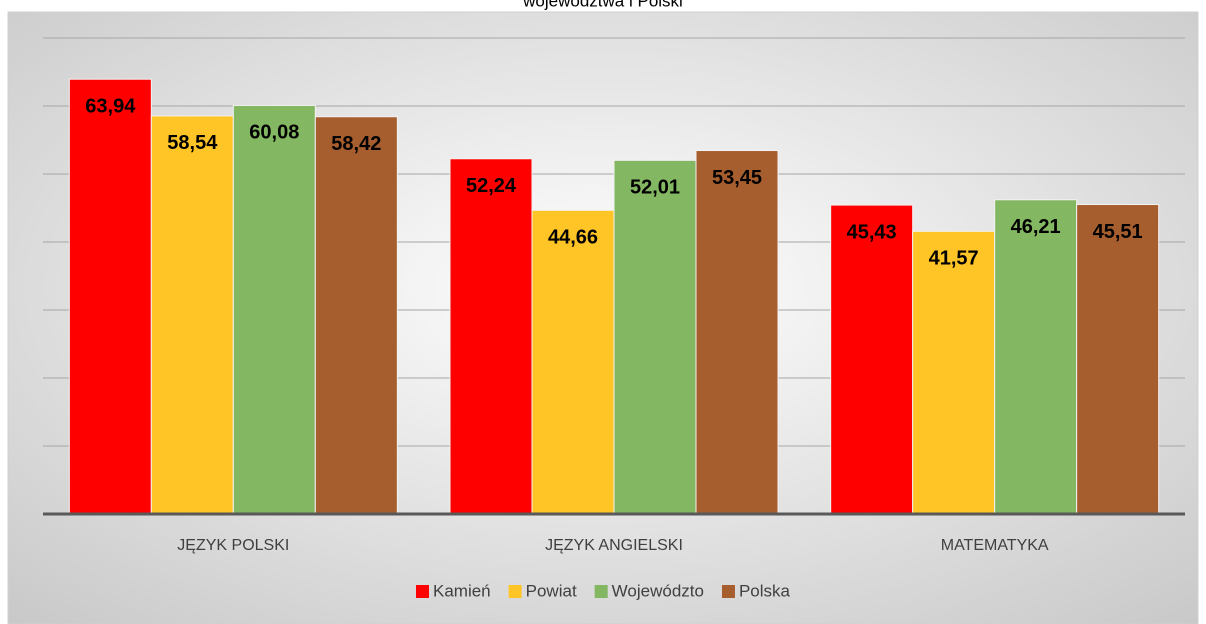 This screenshot has height=624, width=1206. Describe the element at coordinates (462, 590) in the screenshot. I see `legend-label: Kamień` at that location.